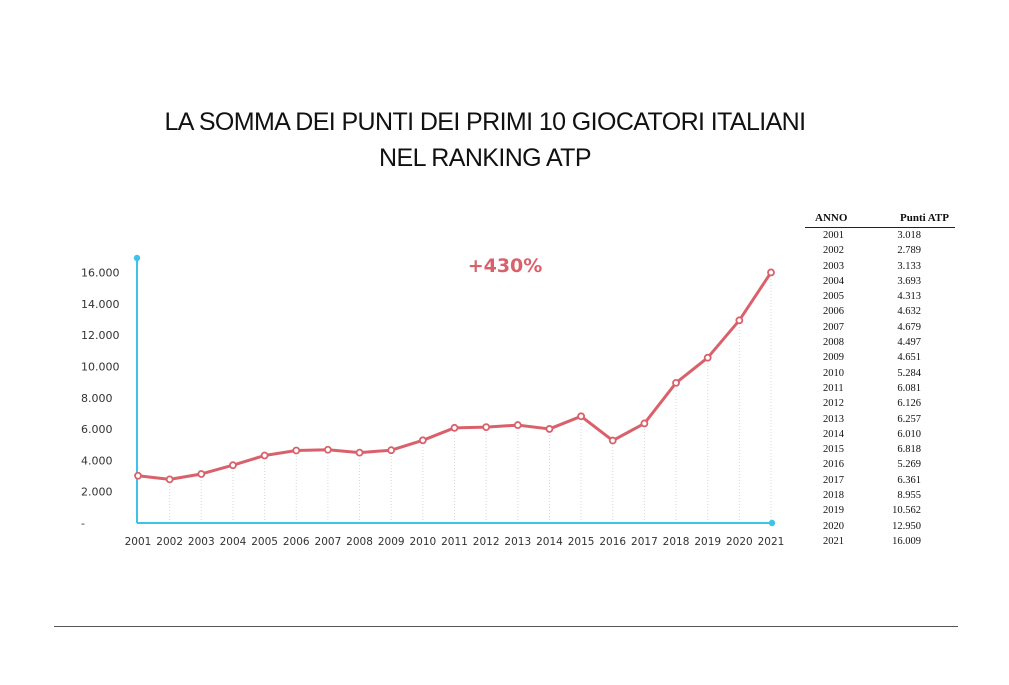  I want to click on table-cell-points: 12.950, so click(906, 526).